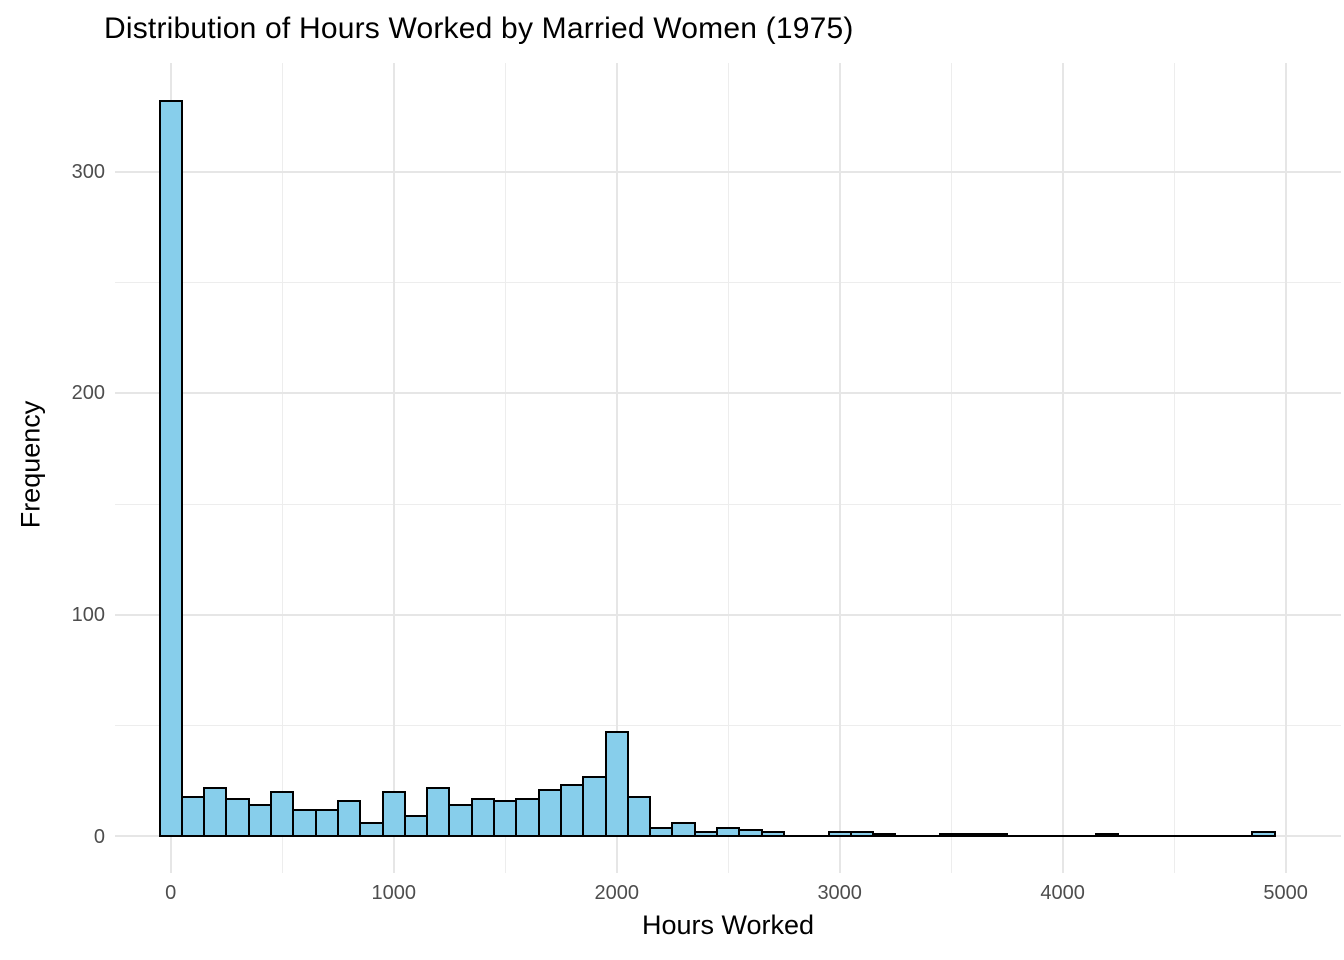  I want to click on x-tick-label: 5000, so click(1285, 893).